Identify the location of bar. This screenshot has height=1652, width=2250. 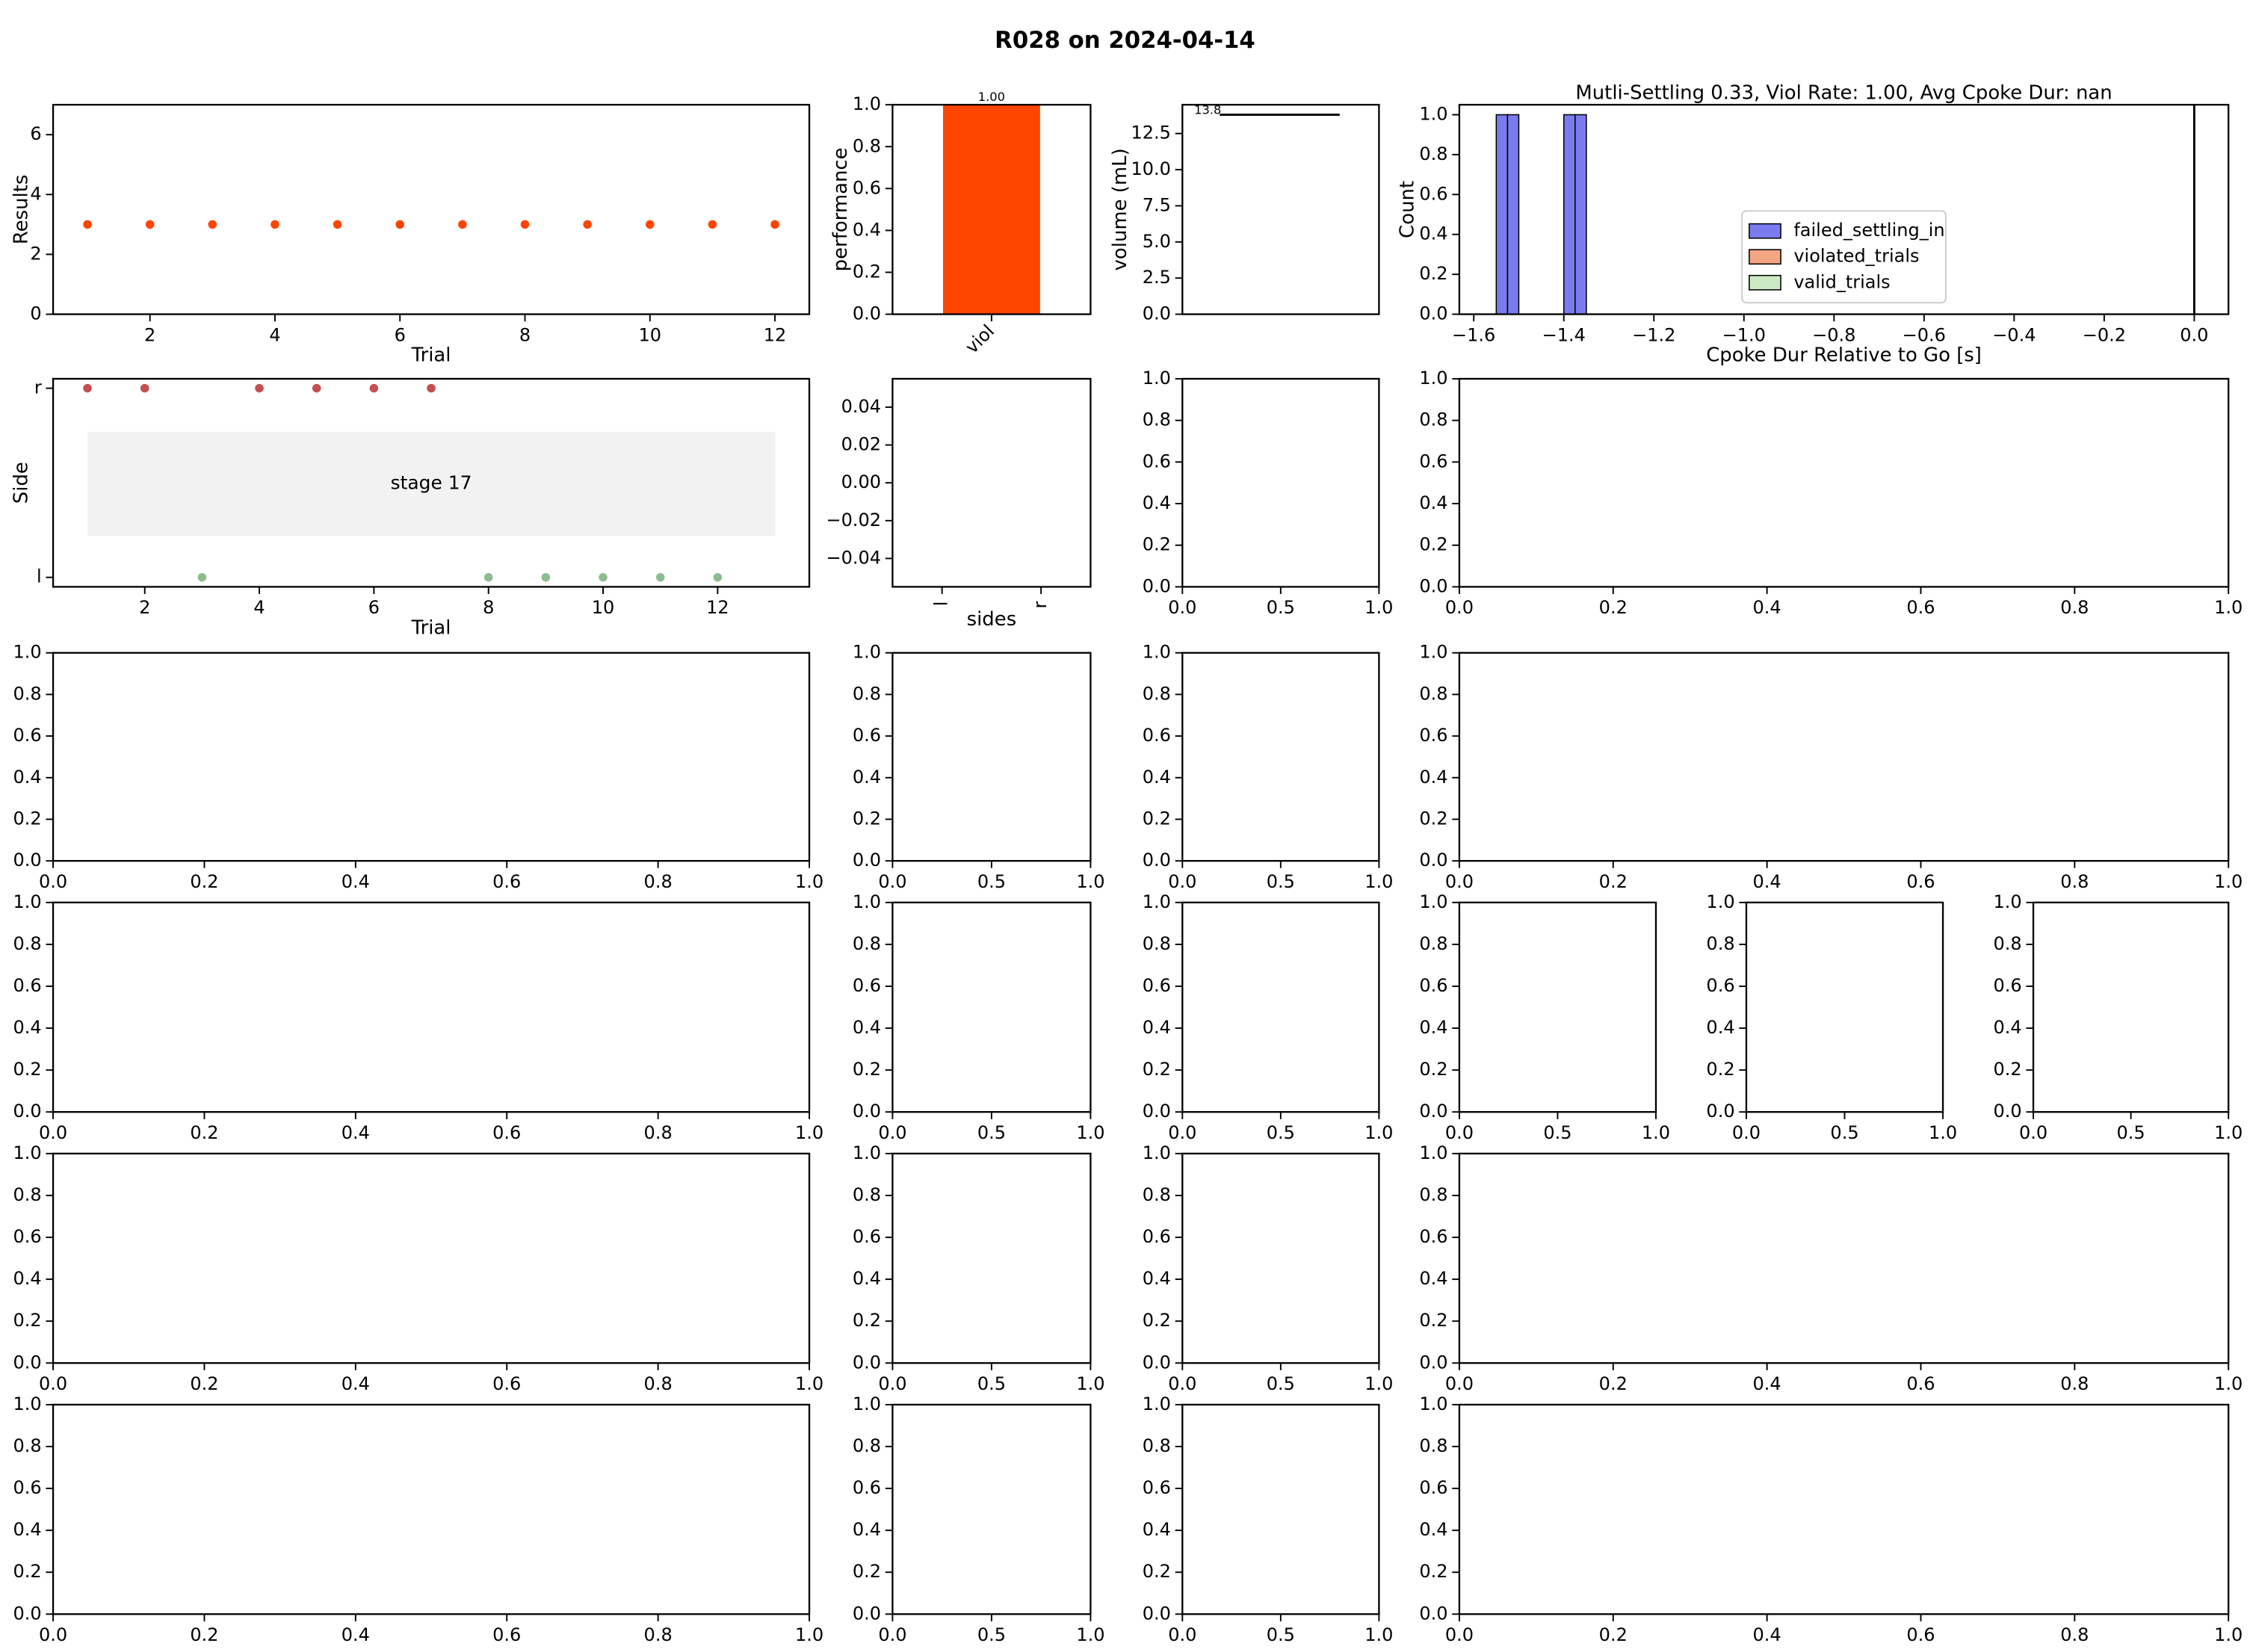
(991, 210).